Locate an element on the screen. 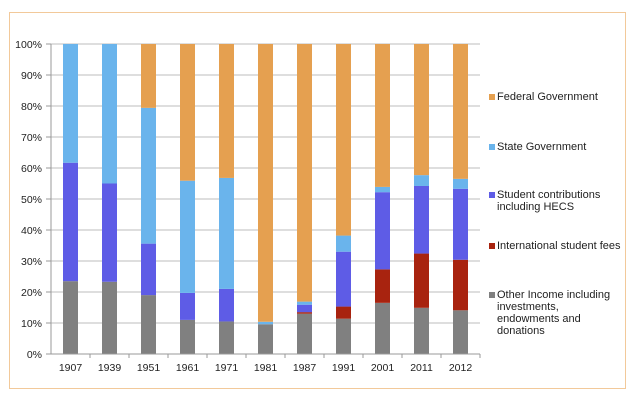 The image size is (643, 401). y-tick-label: 80% is located at coordinates (31, 107).